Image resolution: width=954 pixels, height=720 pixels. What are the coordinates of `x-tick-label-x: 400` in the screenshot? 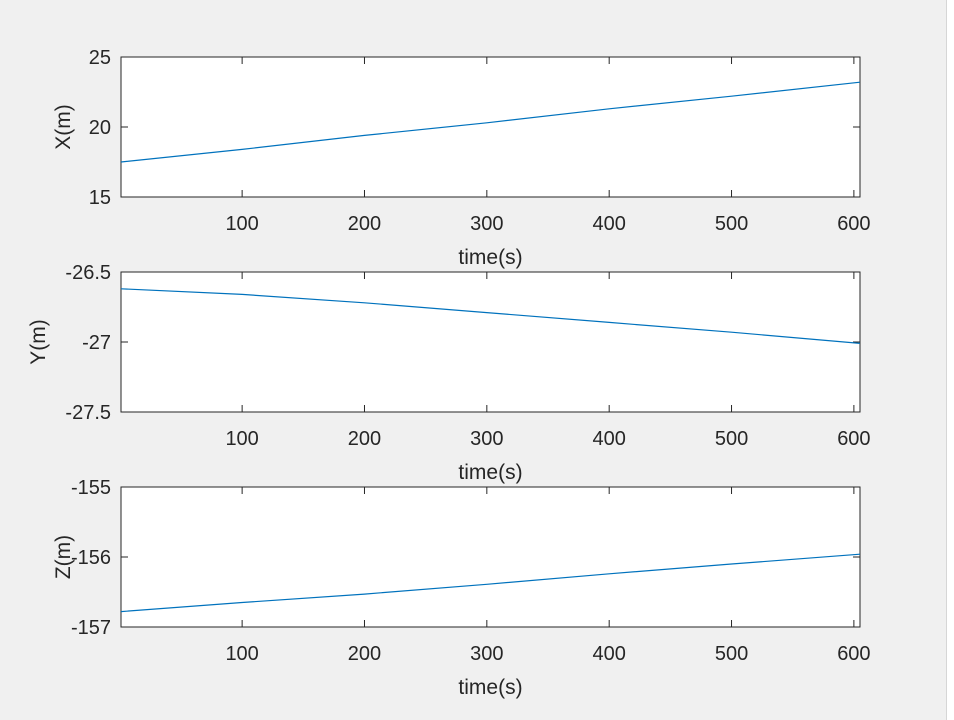 It's located at (608, 224).